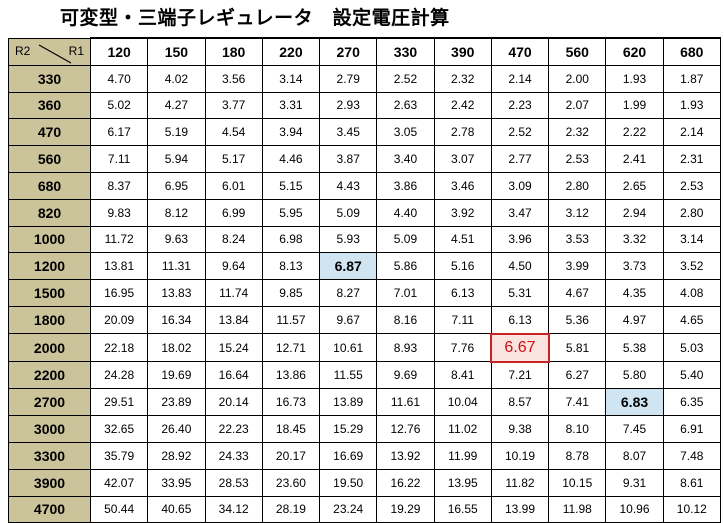 This screenshot has width=724, height=523. What do you see at coordinates (691, 482) in the screenshot?
I see `voltage-cell: 8.61` at bounding box center [691, 482].